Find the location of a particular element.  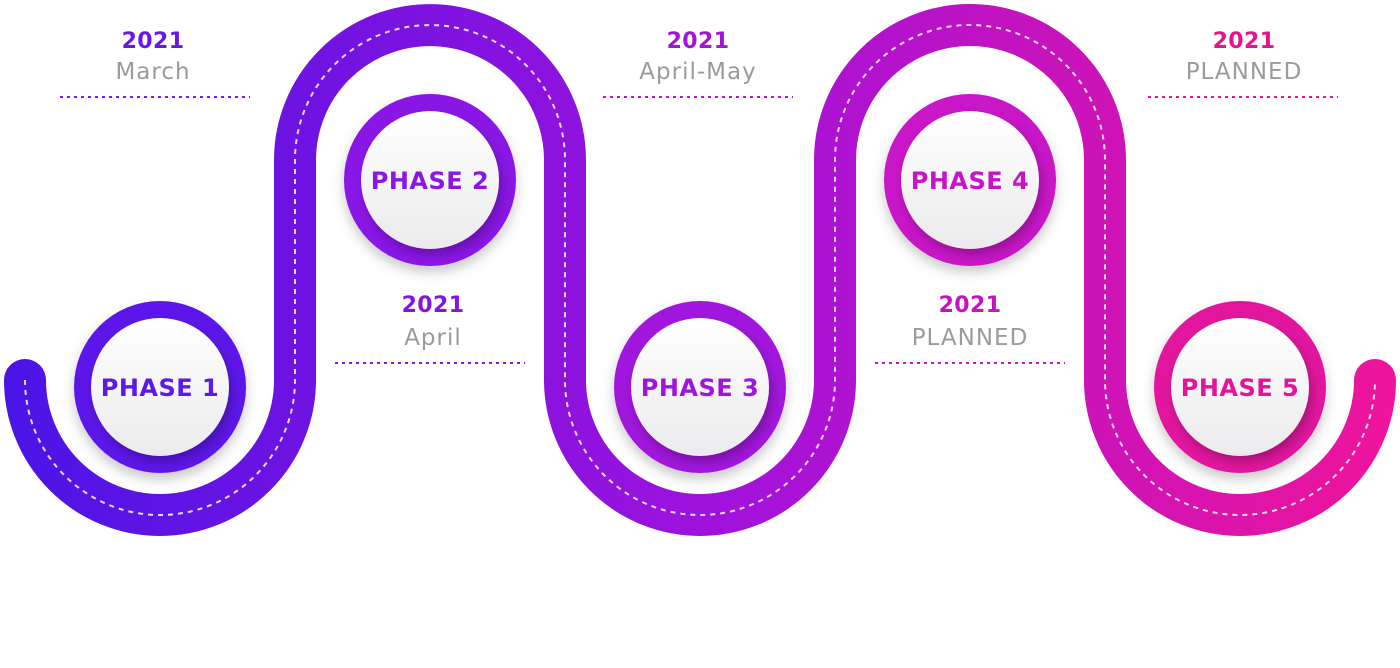

phase-node-4: PHASE 4 is located at coordinates (970, 180).